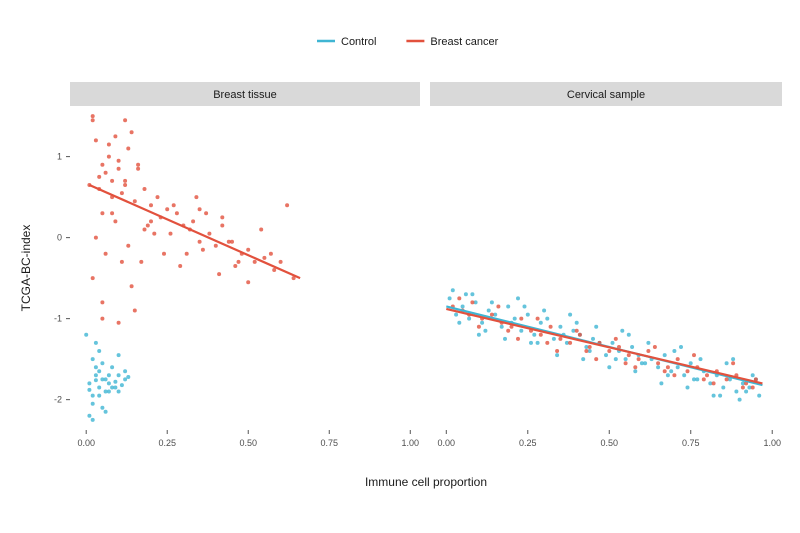 The image size is (800, 533). I want to click on x-tick-label: 0.00, so click(86, 443).